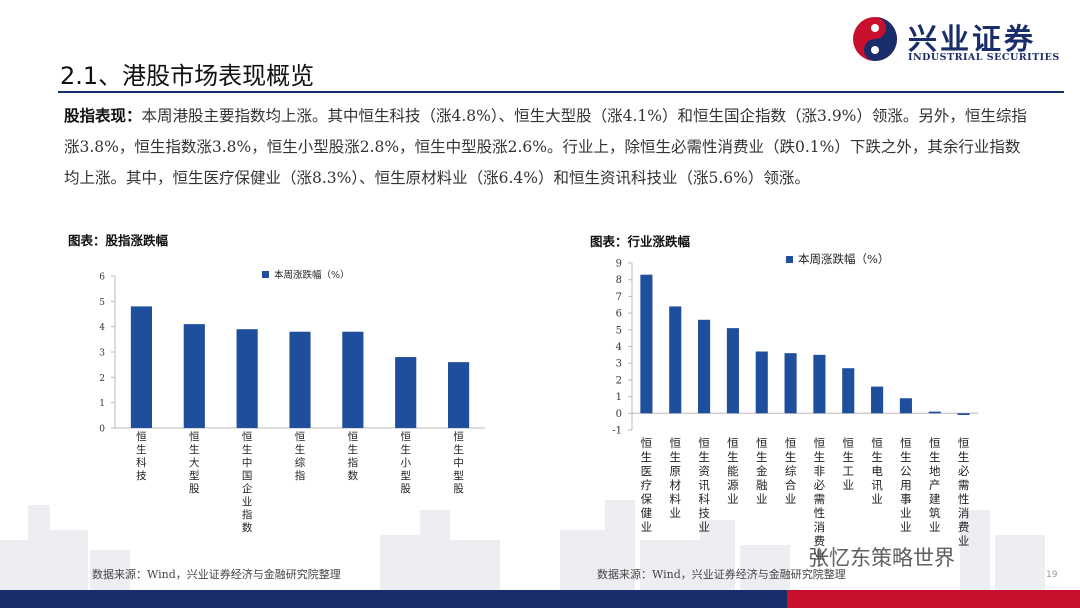 The width and height of the screenshot is (1080, 608). Describe the element at coordinates (881, 558) in the screenshot. I see `watermark-text: 张忆东策略世界` at that location.